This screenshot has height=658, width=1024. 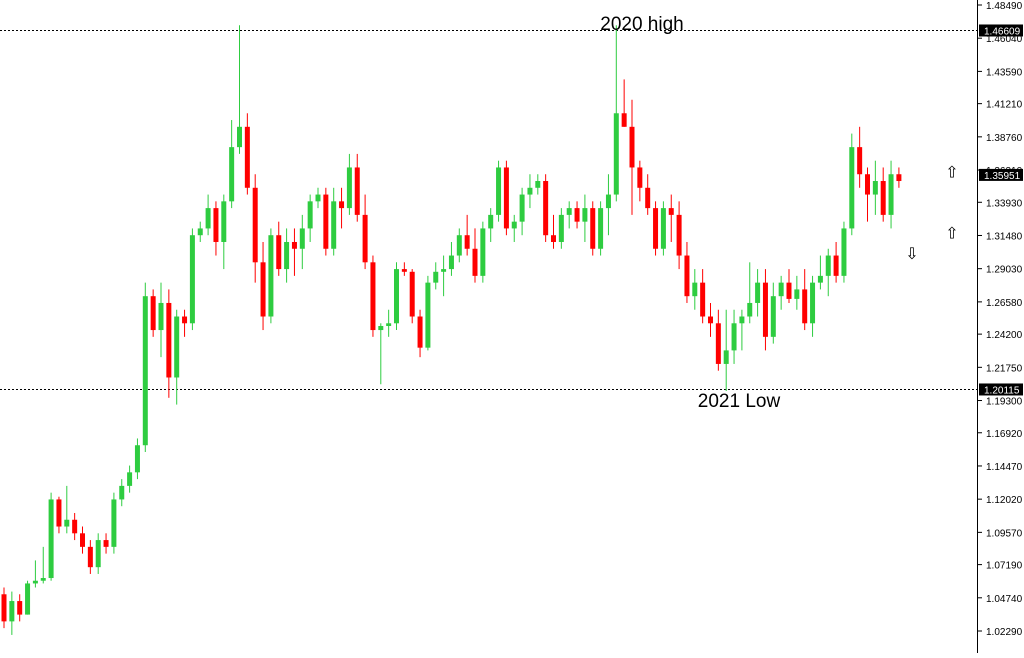 I want to click on level-price-badge-bg, so click(x=1001, y=30).